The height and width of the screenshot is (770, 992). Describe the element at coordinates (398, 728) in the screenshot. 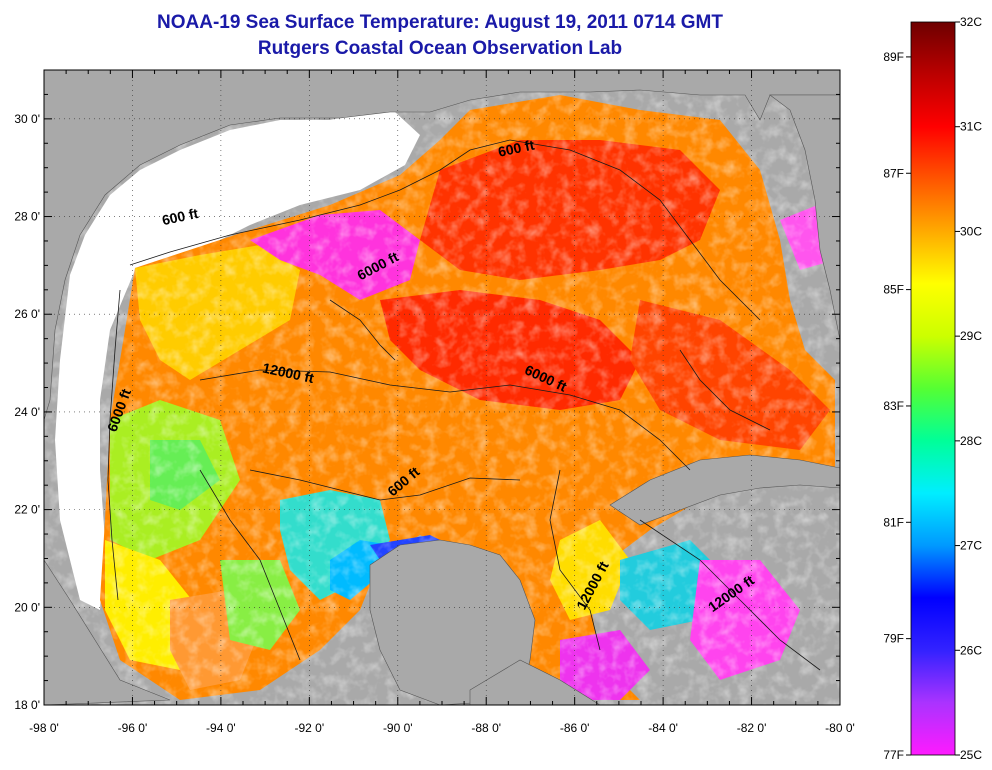

I see `lon-tick-label: -90 0'` at that location.